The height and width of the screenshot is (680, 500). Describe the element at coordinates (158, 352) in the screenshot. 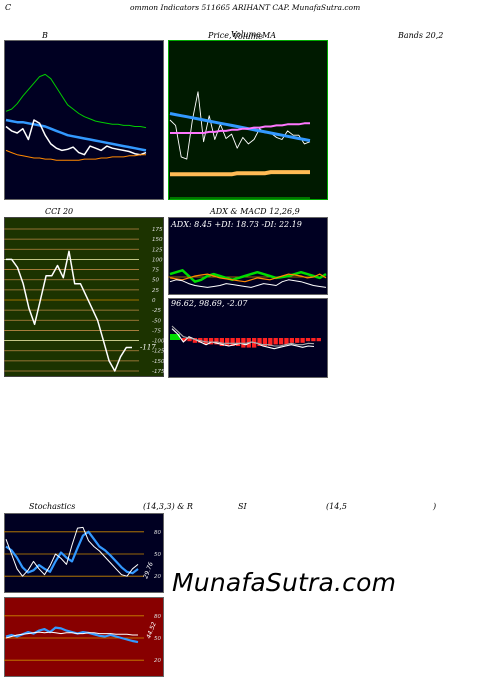

I see `cci-tick-label: -125` at that location.